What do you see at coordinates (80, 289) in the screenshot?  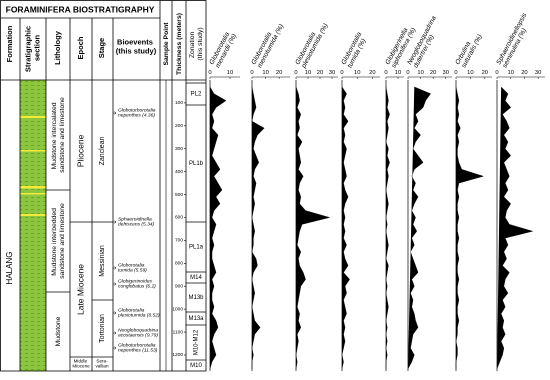 I see `epoch-label: Late Miocene` at bounding box center [80, 289].